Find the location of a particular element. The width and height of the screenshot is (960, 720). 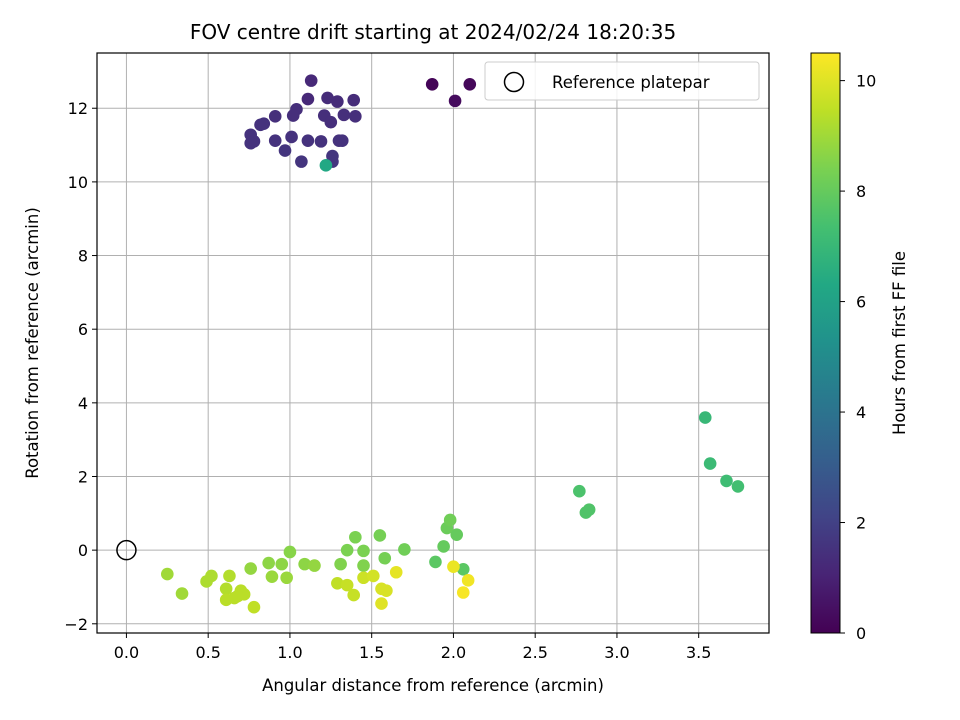

x-tick-label: 0.5 is located at coordinates (207, 652).